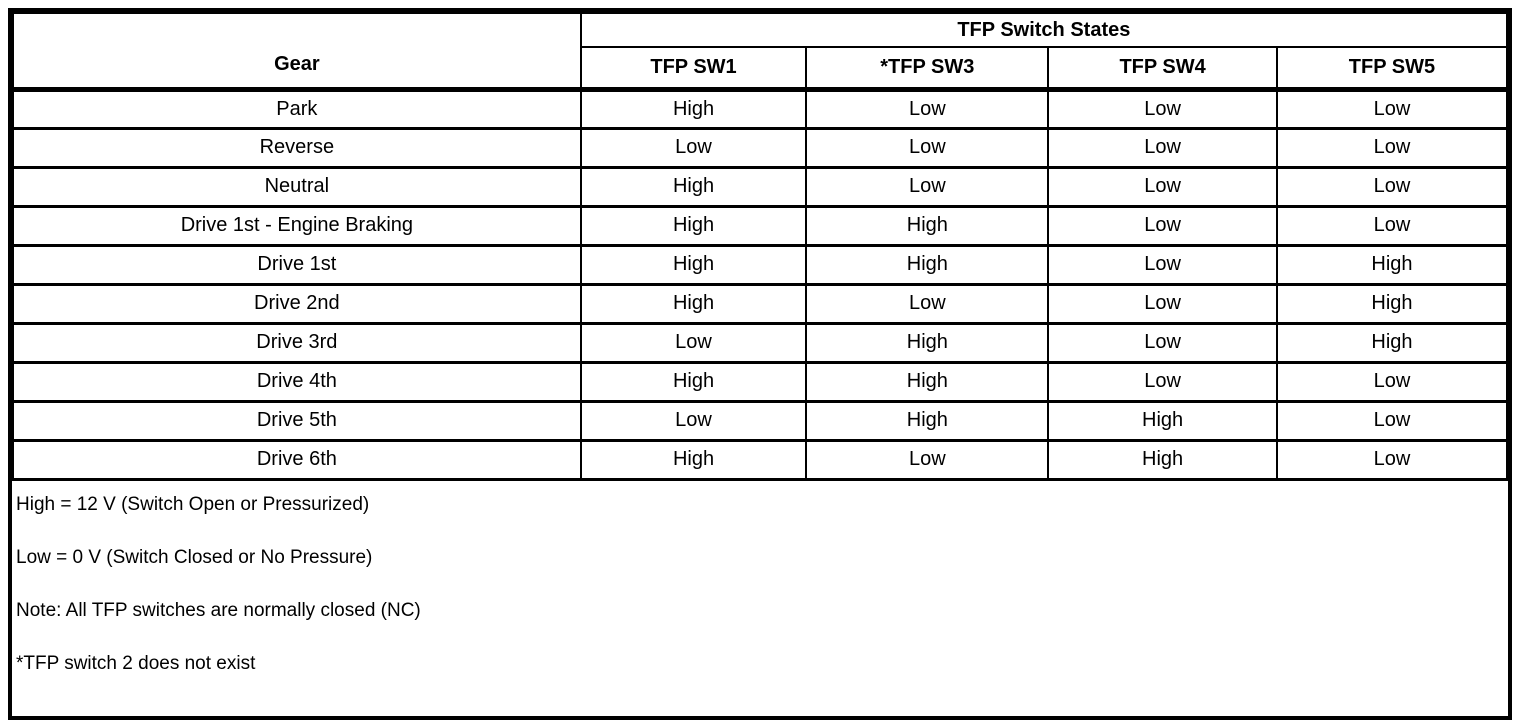 The width and height of the screenshot is (1520, 728). What do you see at coordinates (297, 303) in the screenshot?
I see `gear-cell: Drive 2nd` at bounding box center [297, 303].